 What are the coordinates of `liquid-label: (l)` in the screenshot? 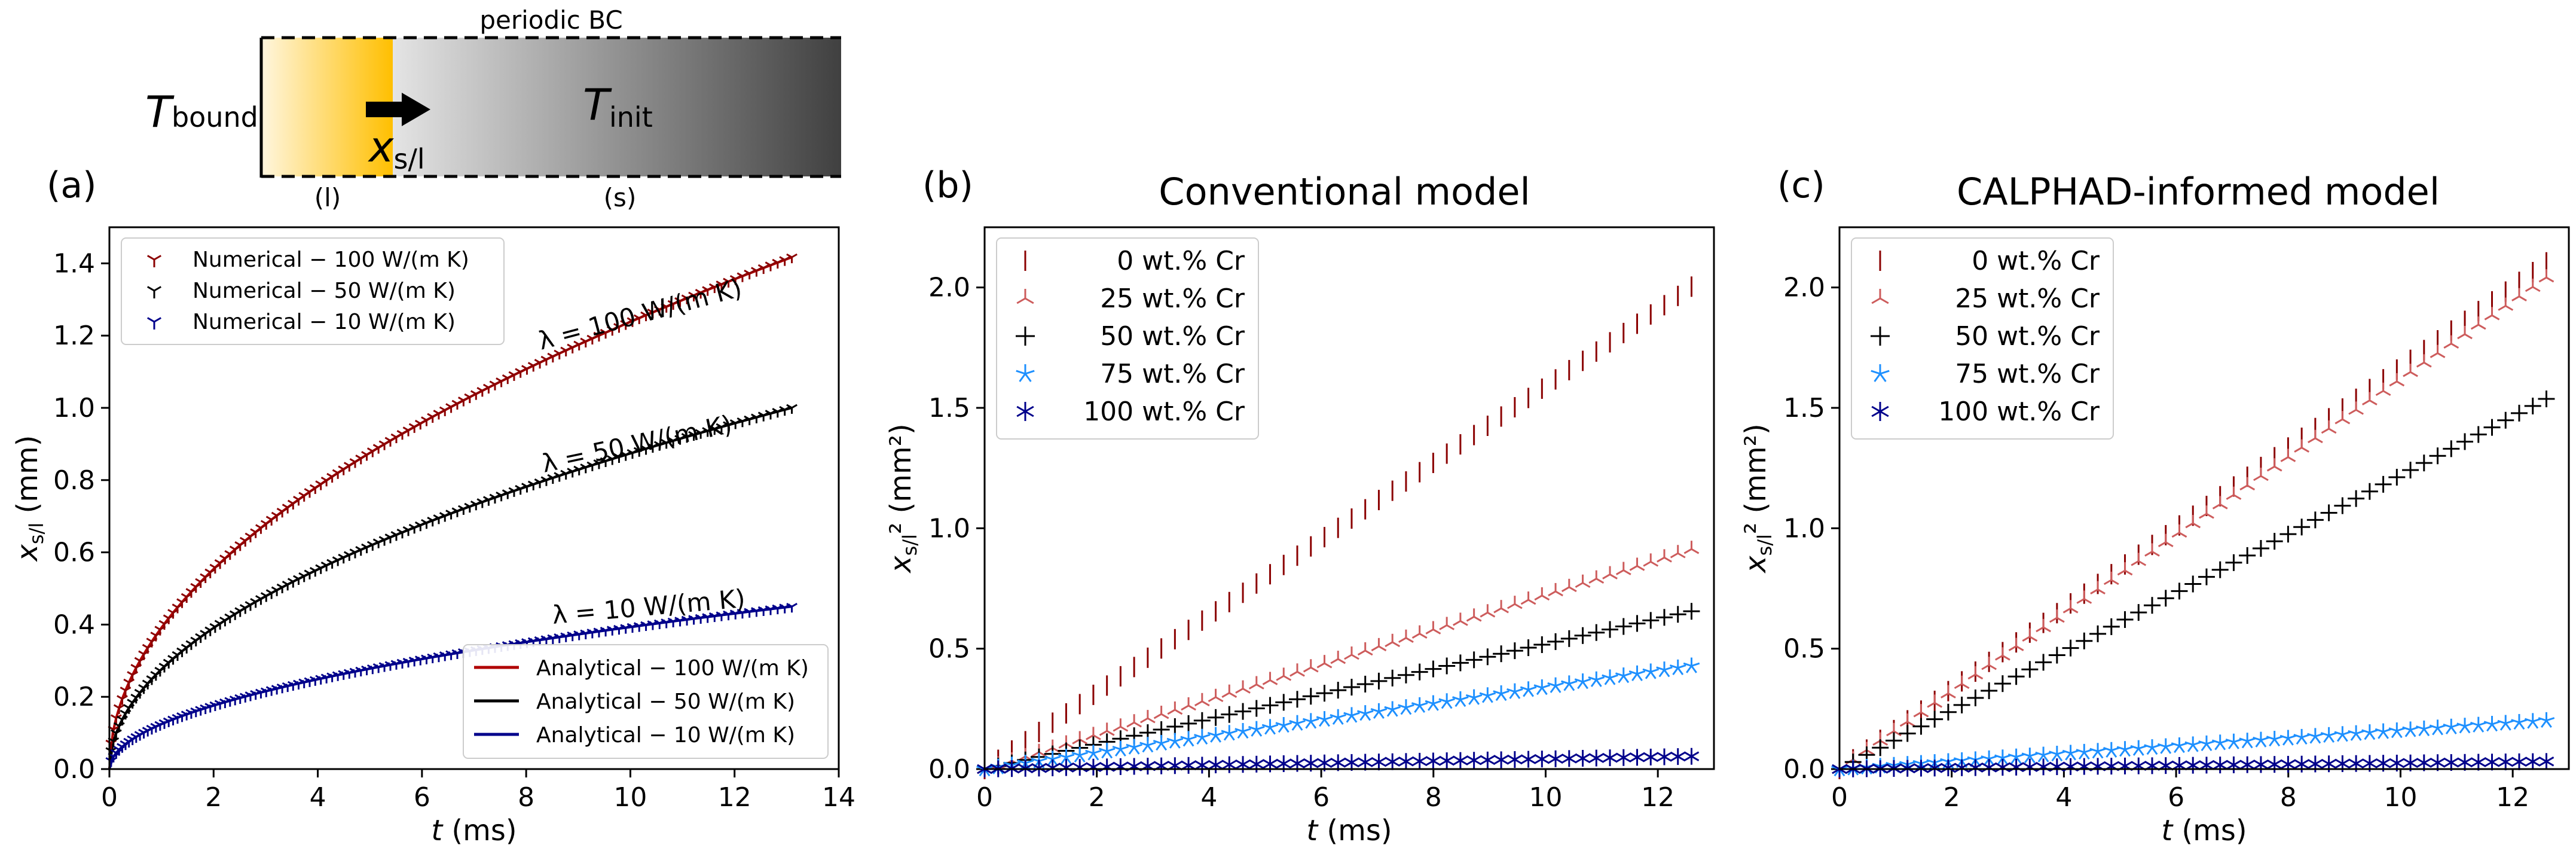 It's located at (327, 198).